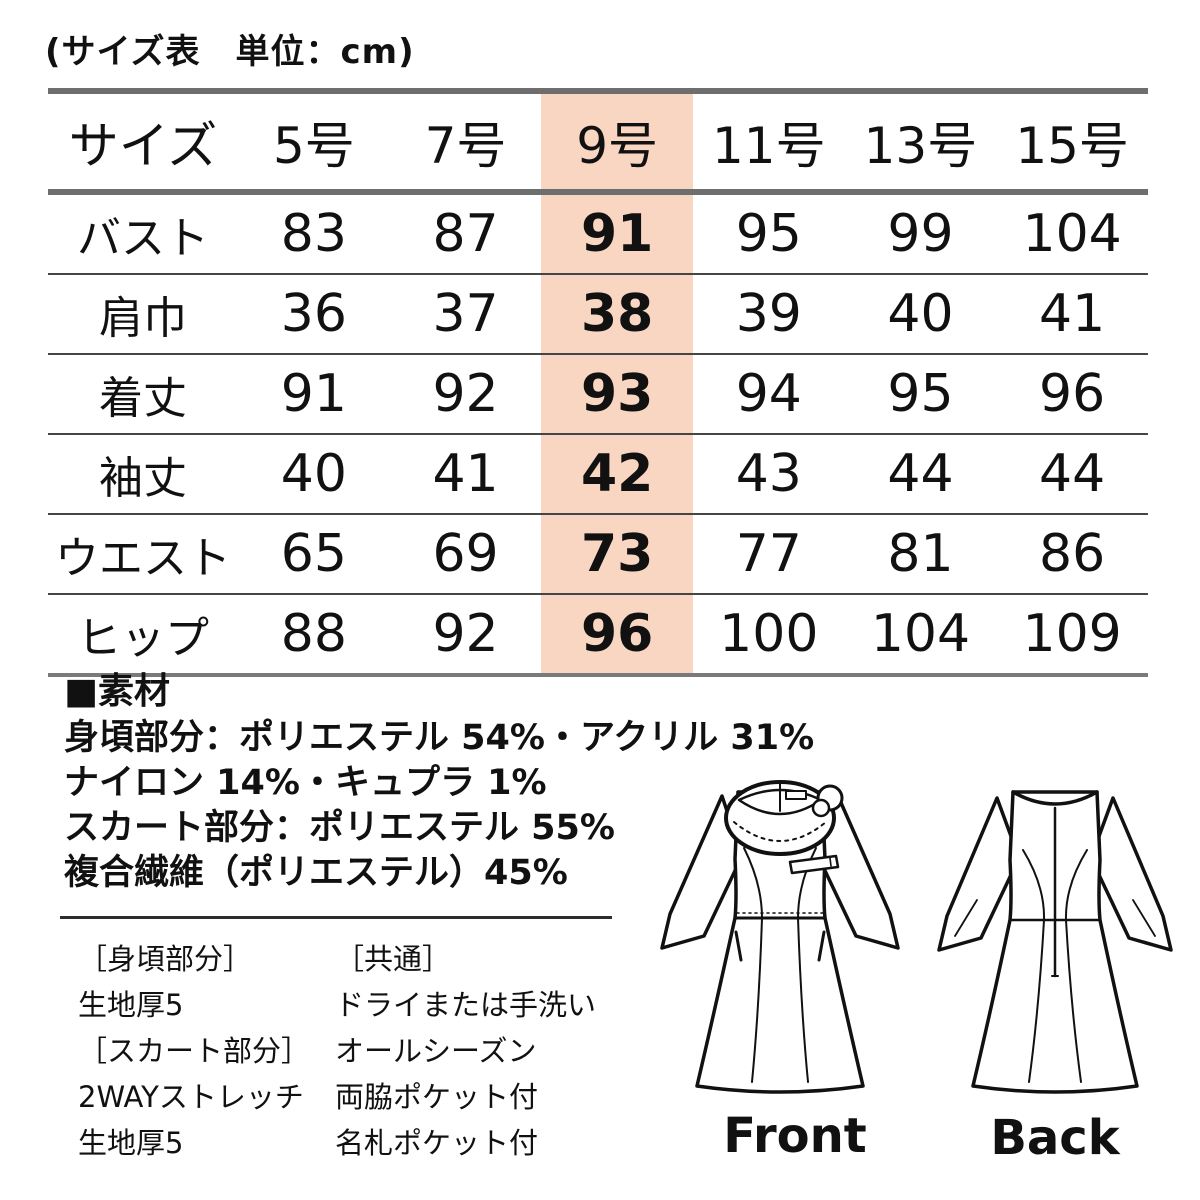 Image resolution: width=1200 pixels, height=1200 pixels. What do you see at coordinates (313, 234) in the screenshot?
I see `cell: 83` at bounding box center [313, 234].